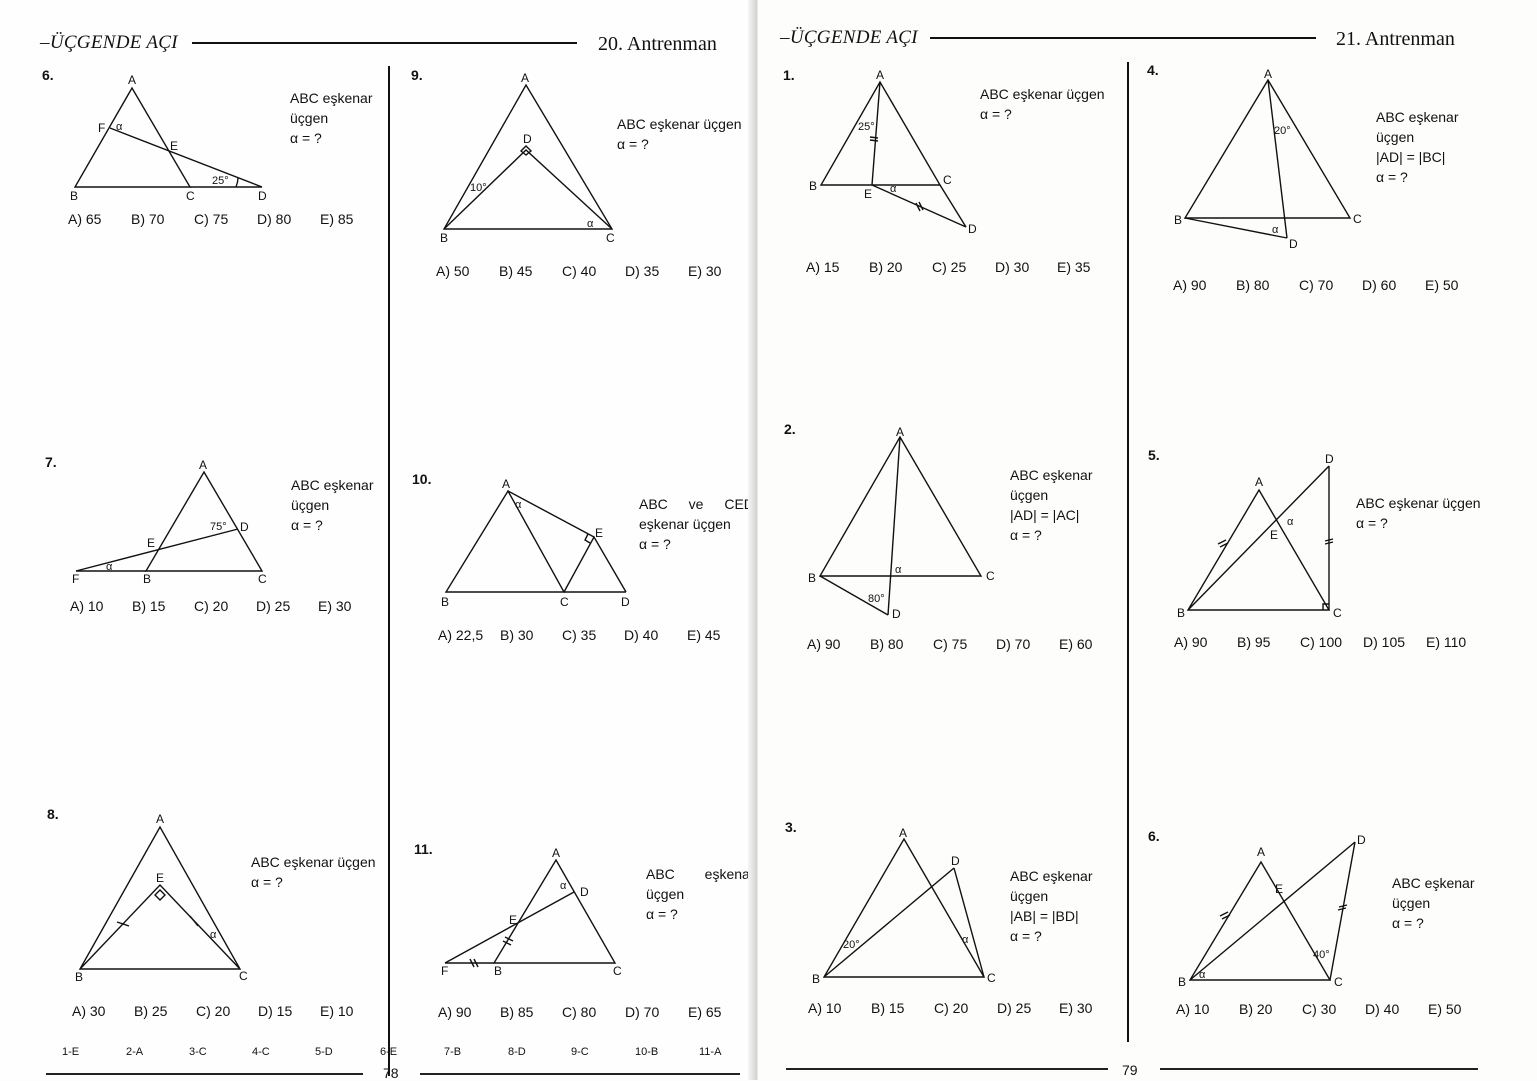  I want to click on choice: C) 100, so click(1321, 642).